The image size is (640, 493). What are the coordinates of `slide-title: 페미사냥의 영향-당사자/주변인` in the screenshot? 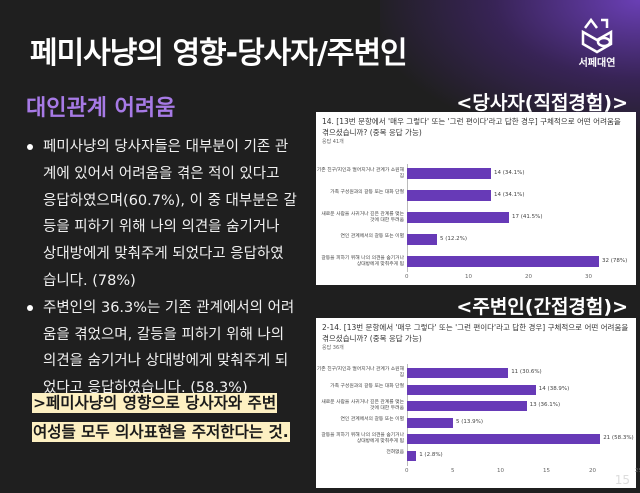 It's located at (219, 53).